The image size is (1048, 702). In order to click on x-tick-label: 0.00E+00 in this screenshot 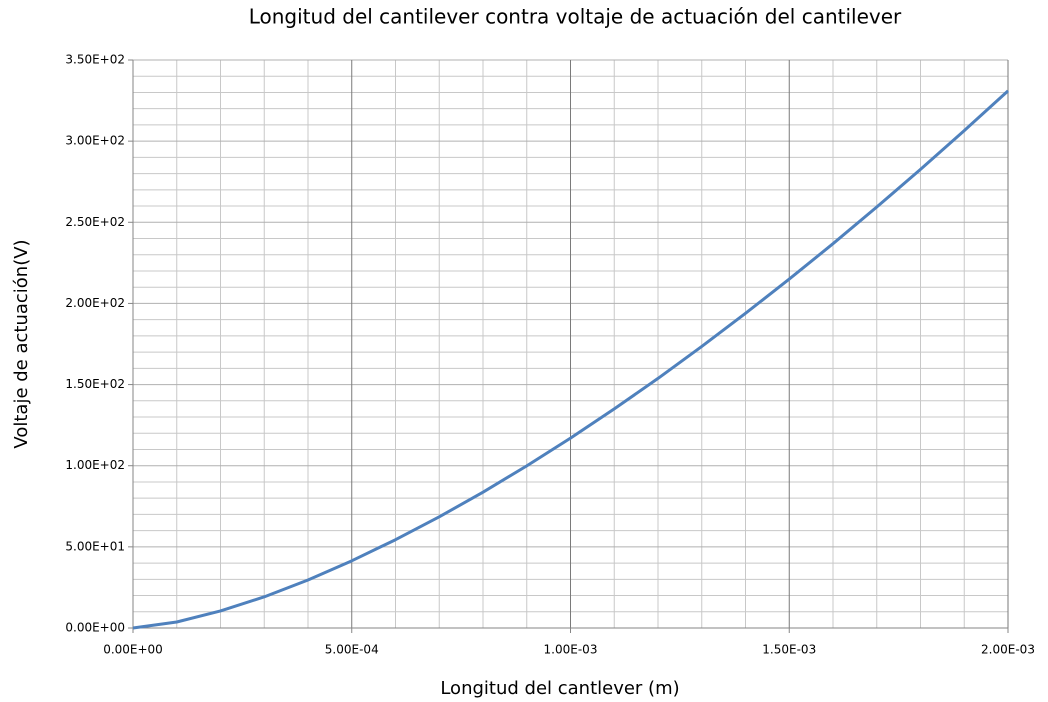, I will do `click(133, 650)`.